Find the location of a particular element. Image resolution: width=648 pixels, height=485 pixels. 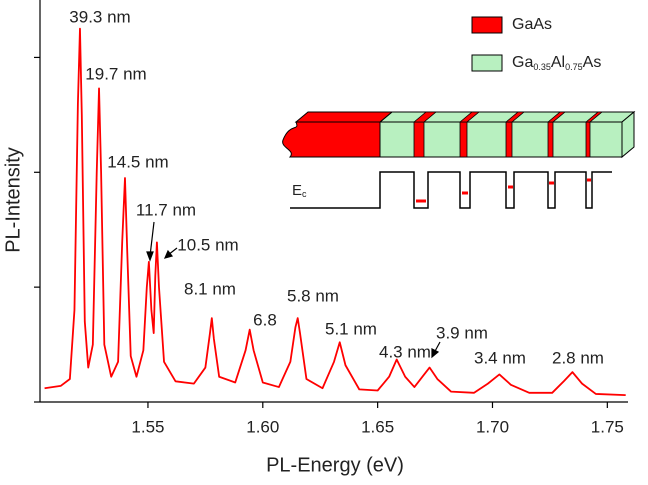

legend-label-part: Al is located at coordinates (558, 62).